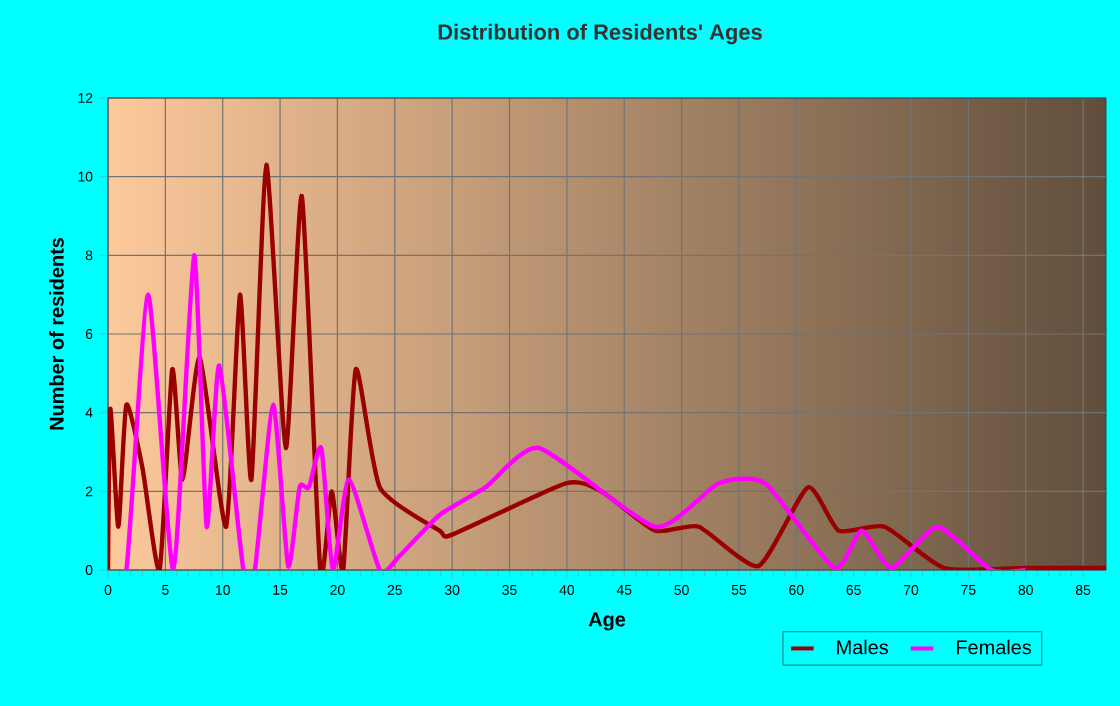  I want to click on chart-title: Distribution of Residents' Ages, so click(600, 34).